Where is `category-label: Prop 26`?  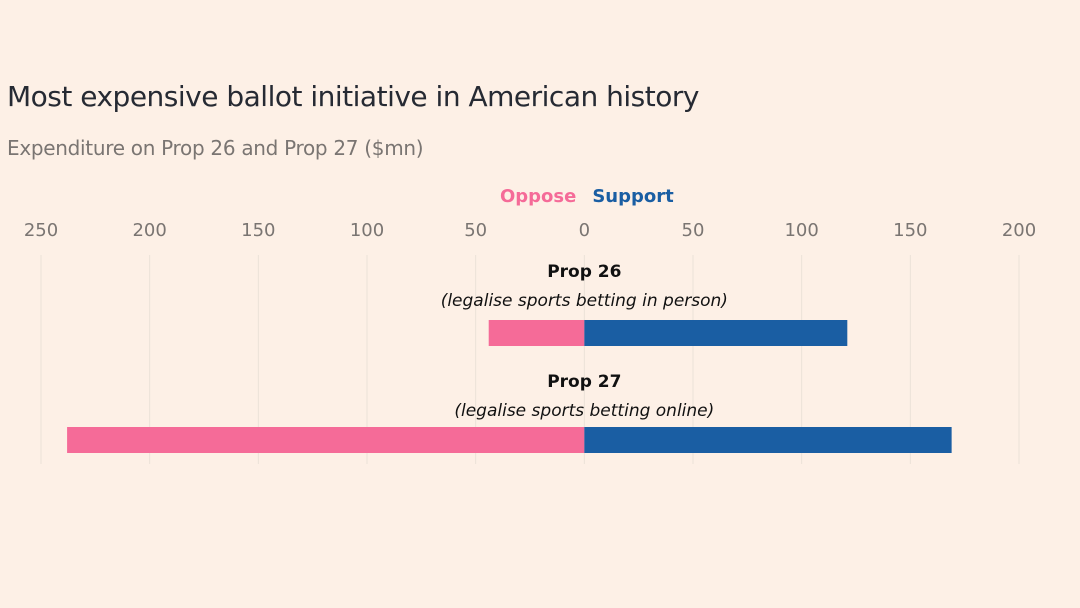 category-label: Prop 26 is located at coordinates (584, 272).